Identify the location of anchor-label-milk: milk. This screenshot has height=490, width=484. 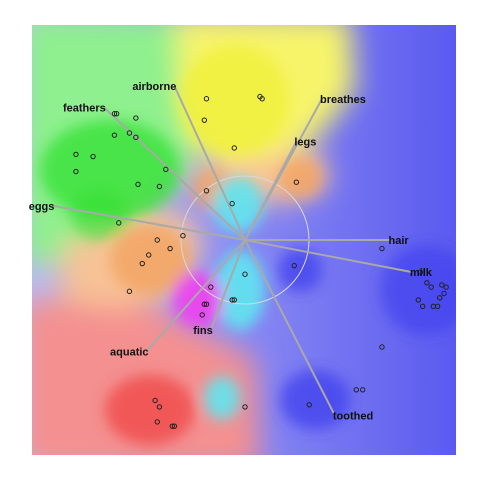
(421, 273).